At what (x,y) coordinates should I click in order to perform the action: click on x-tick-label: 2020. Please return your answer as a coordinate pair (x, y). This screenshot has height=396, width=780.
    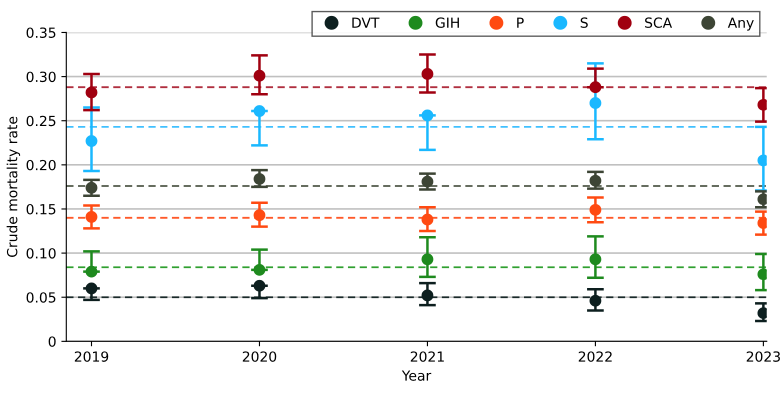
    Looking at the image, I should click on (259, 356).